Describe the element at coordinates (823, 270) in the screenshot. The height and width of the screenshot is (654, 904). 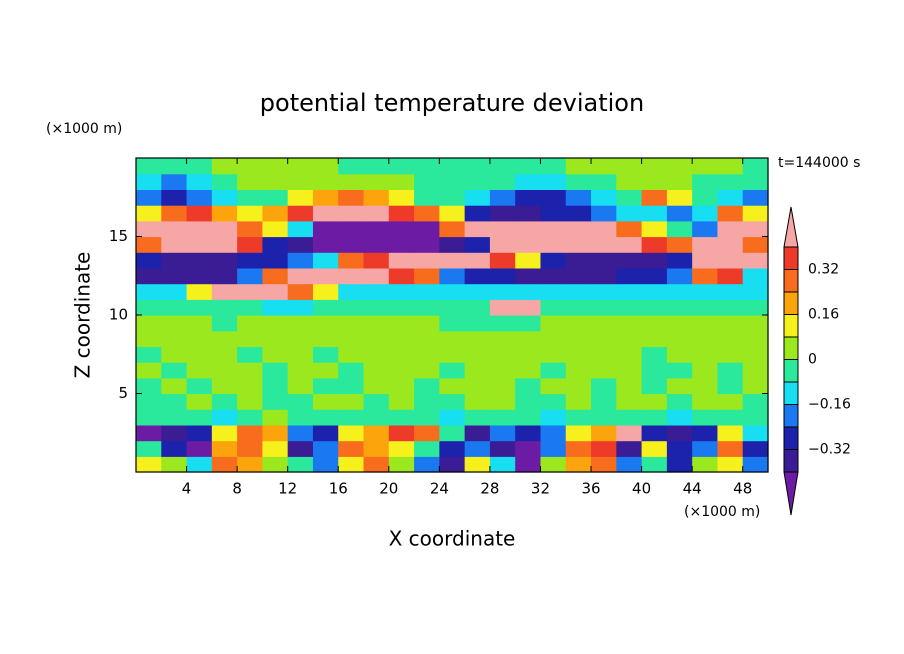
I see `colorbar-tick-label: 0.32` at that location.